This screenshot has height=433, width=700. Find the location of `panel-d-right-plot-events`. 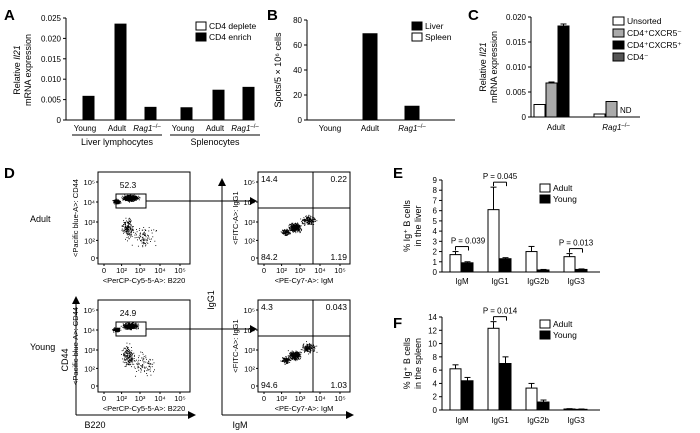

panel-d-right-plot-events is located at coordinates (299, 353).